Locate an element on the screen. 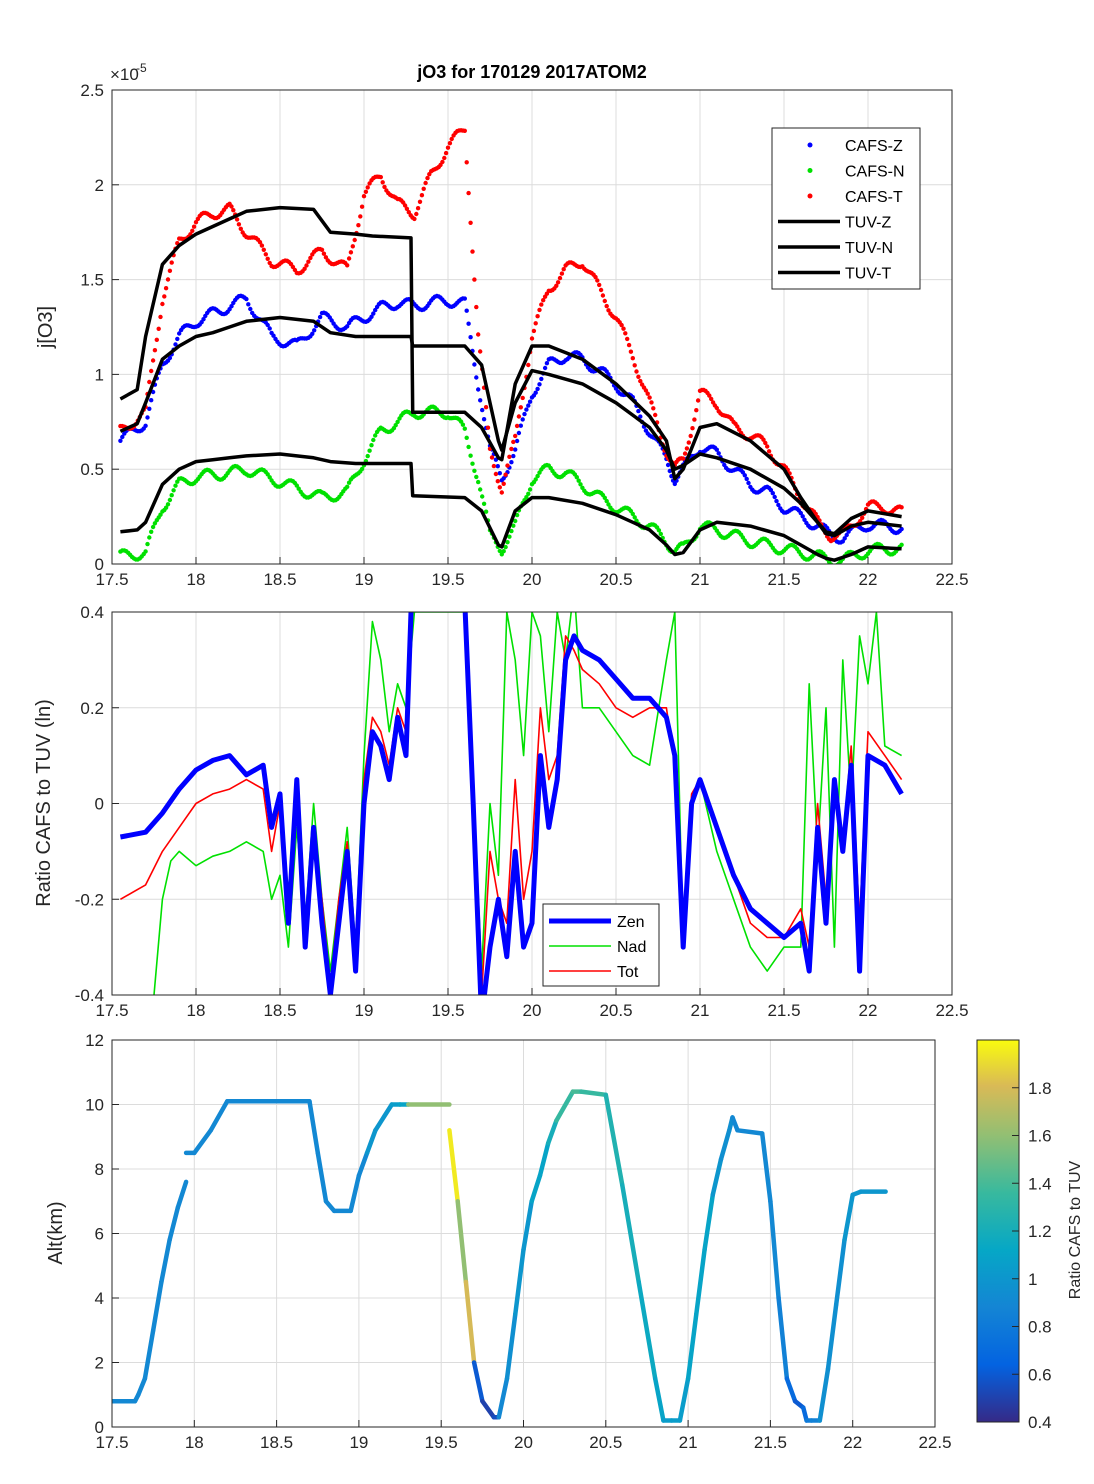 The image size is (1094, 1484). panel-2-legend: Zen Nad Tot is located at coordinates (601, 945).